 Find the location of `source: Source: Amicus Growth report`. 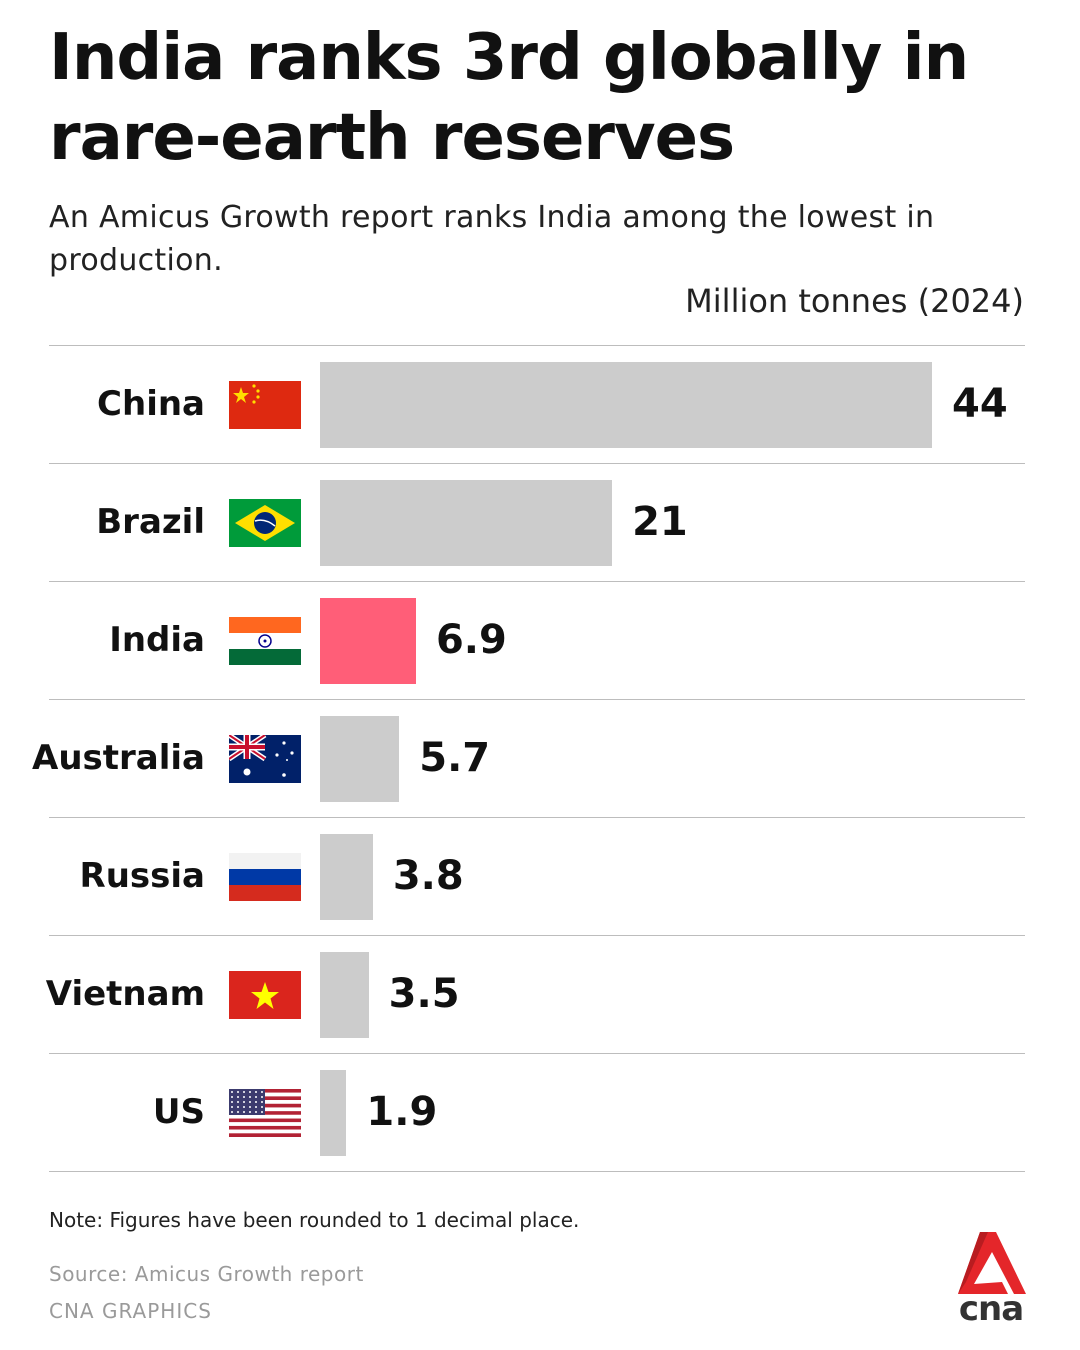

source: Source: Amicus Growth report is located at coordinates (206, 1274).